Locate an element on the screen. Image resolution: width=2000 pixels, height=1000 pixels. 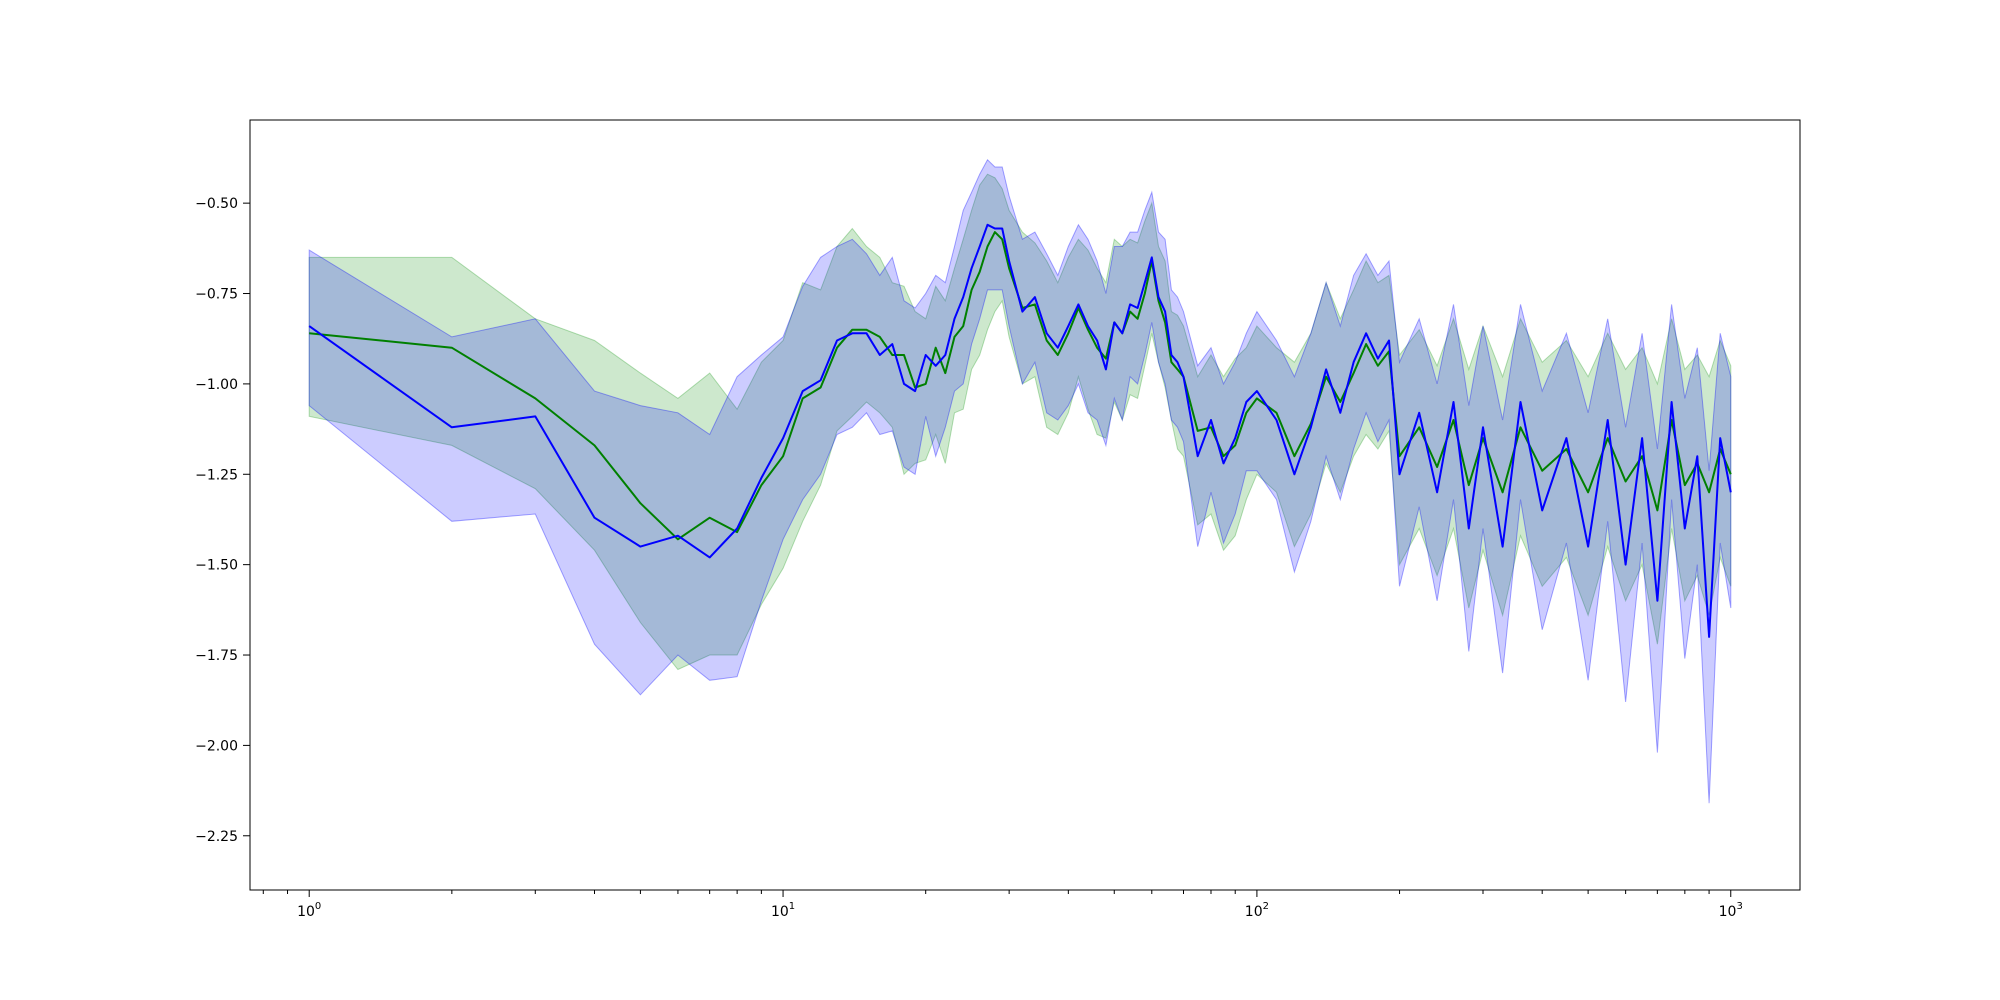
y-tick-label: −1.25 is located at coordinates (216, 475).